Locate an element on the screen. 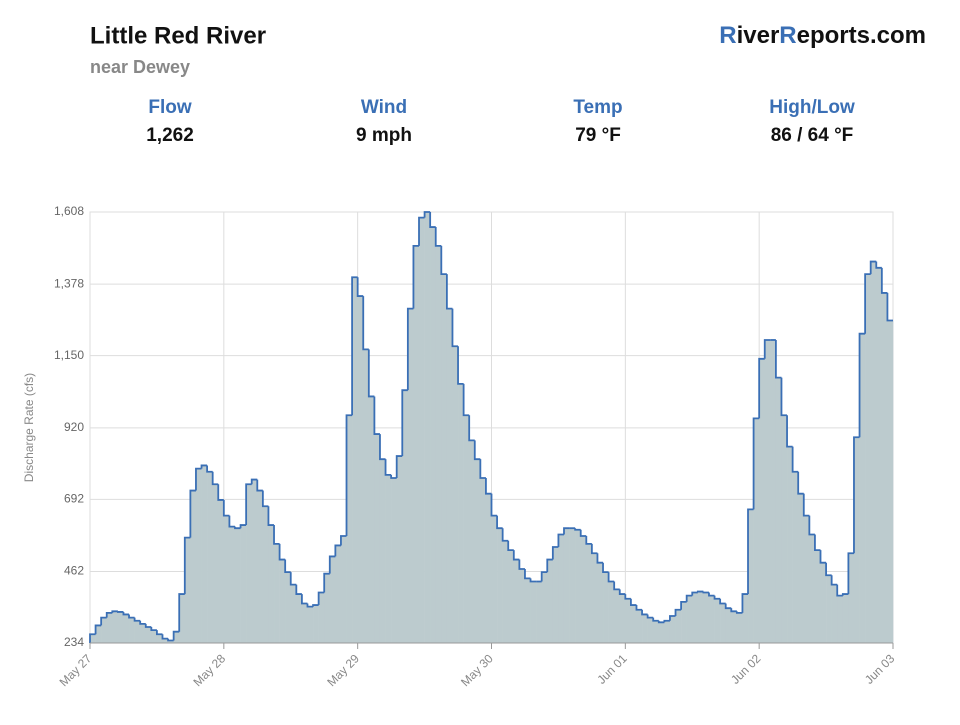 The width and height of the screenshot is (960, 725). stat-label: Wind is located at coordinates (384, 107).